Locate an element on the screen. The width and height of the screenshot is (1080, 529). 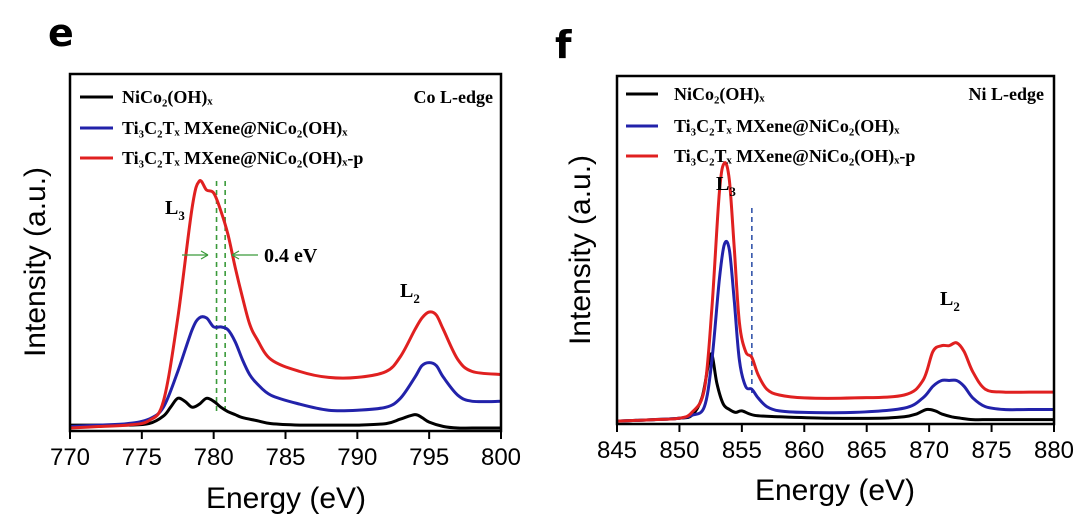
panel-e-x-tick-label-790: 790 is located at coordinates (357, 457).